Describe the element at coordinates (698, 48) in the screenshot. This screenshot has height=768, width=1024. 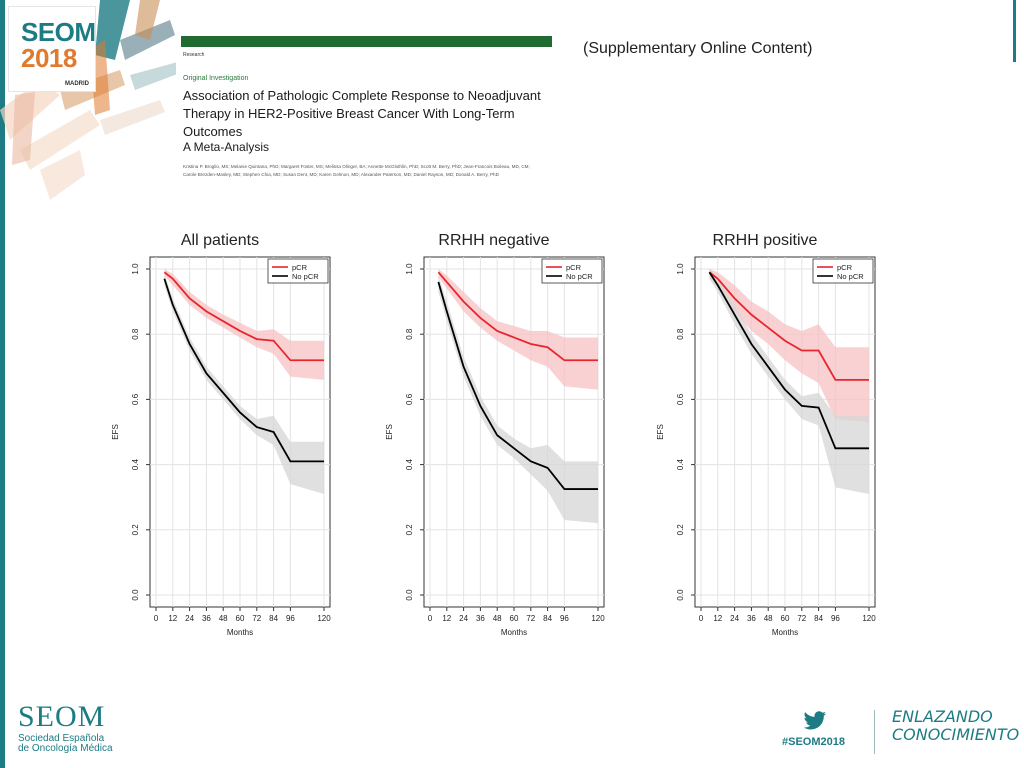
I see `supplementary-note: (Supplementary Online Content)` at that location.